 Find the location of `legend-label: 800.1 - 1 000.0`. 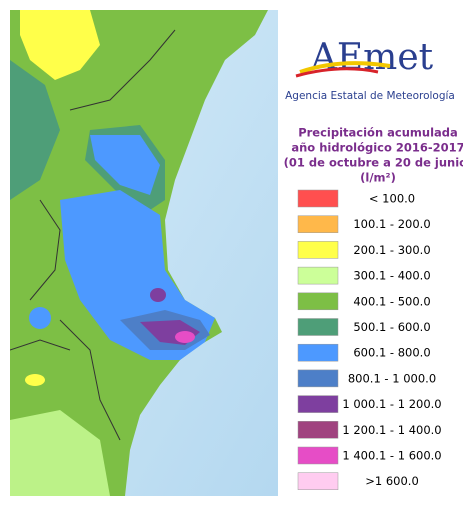

legend-label: 800.1 - 1 000.0 is located at coordinates (392, 378).